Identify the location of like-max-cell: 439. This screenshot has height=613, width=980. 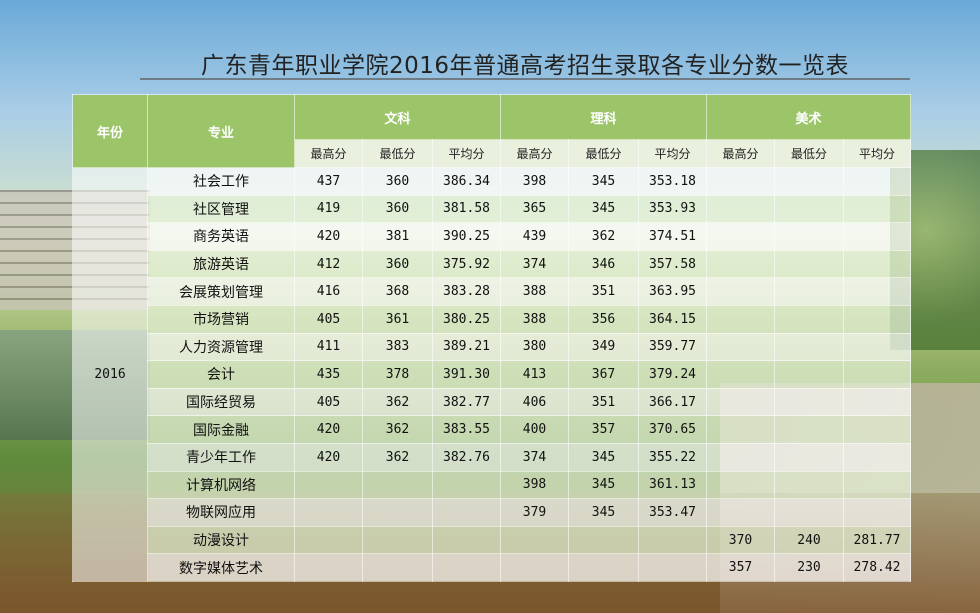
(535, 236).